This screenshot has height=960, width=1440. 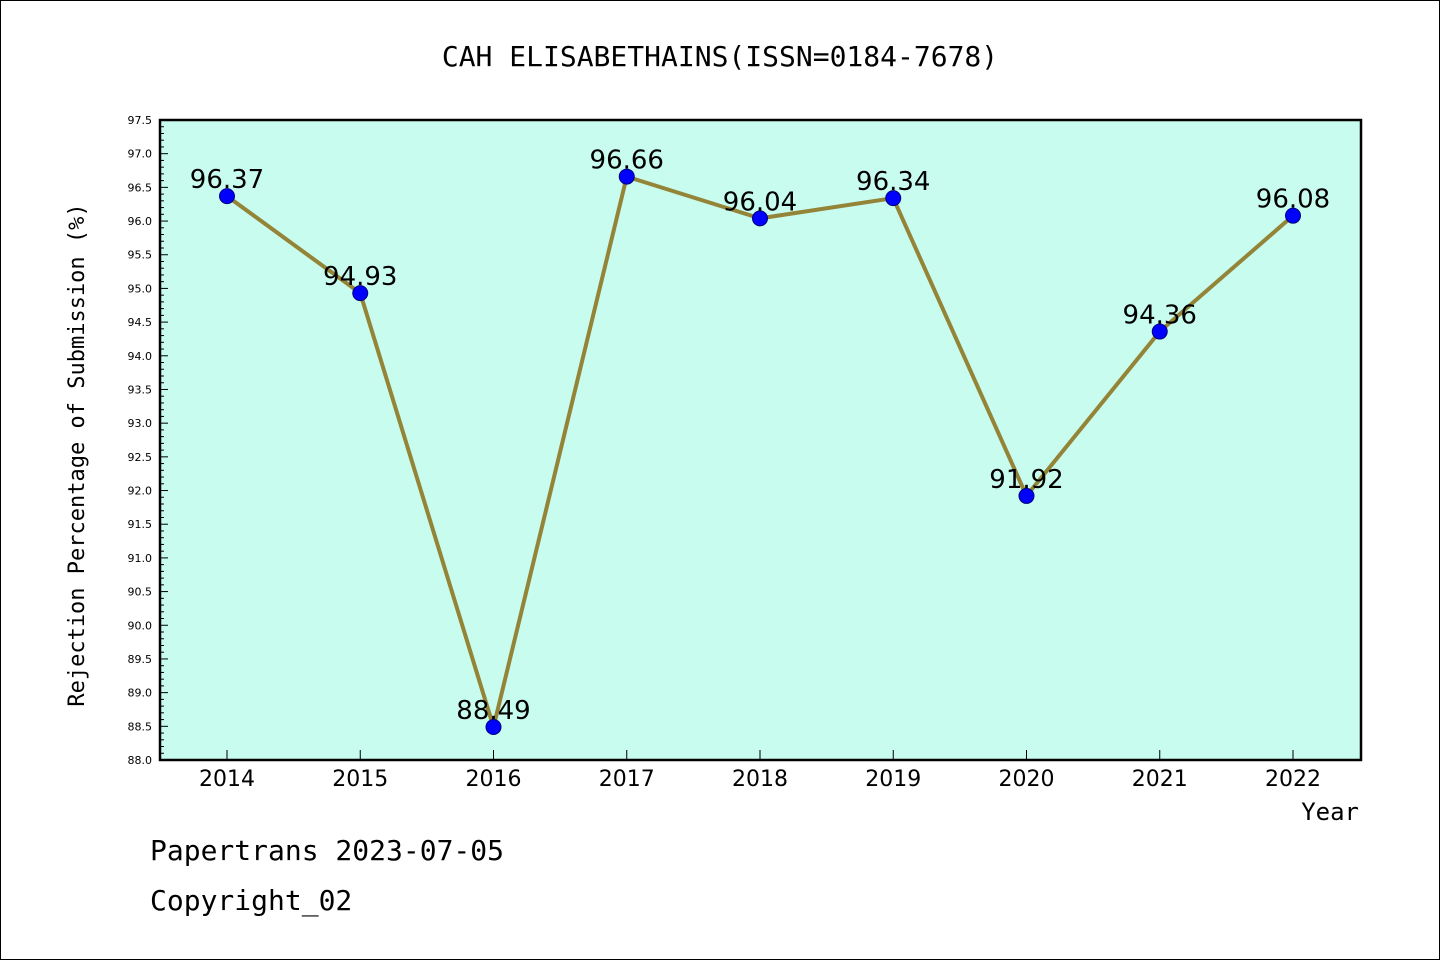 I want to click on data-point-label: 96.08, so click(x=1293, y=200).